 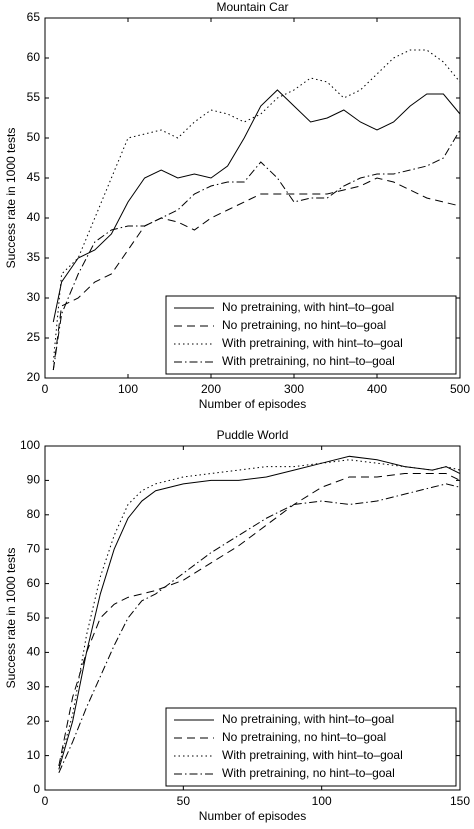 What do you see at coordinates (460, 389) in the screenshot?
I see `x-tick-label: 500` at bounding box center [460, 389].